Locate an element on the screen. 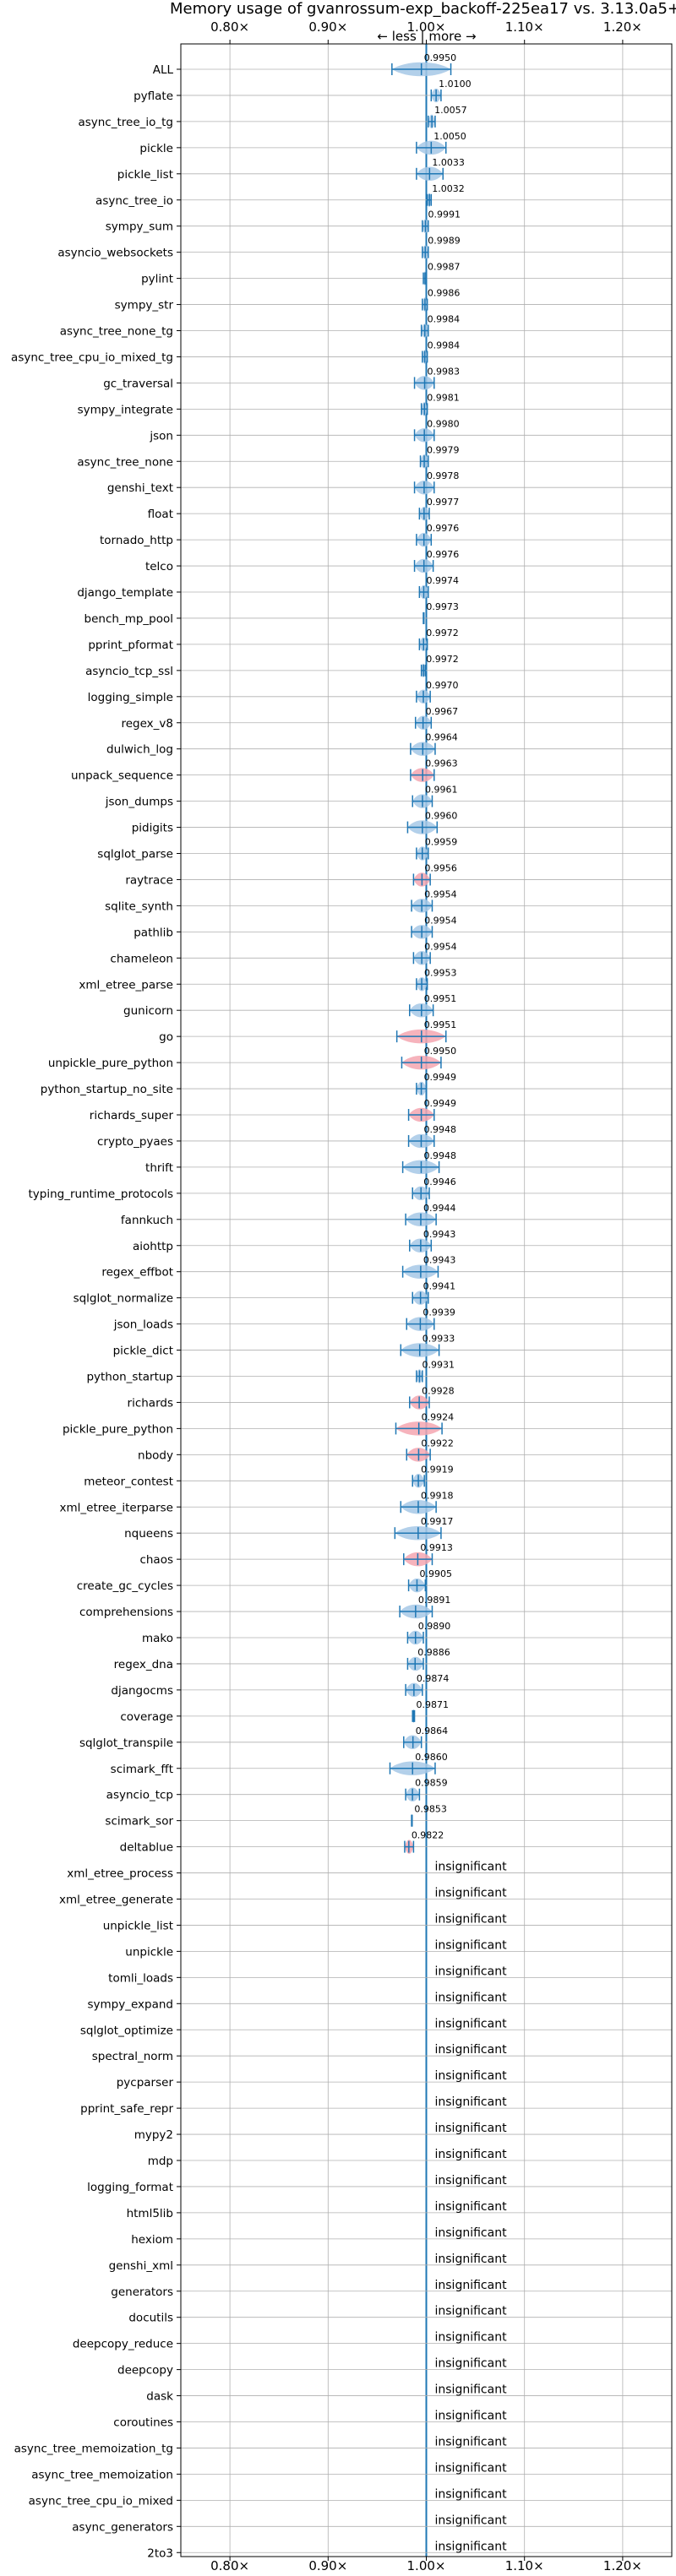 This screenshot has width=676, height=2576. benchmark-label: mypy2 is located at coordinates (153, 2135).